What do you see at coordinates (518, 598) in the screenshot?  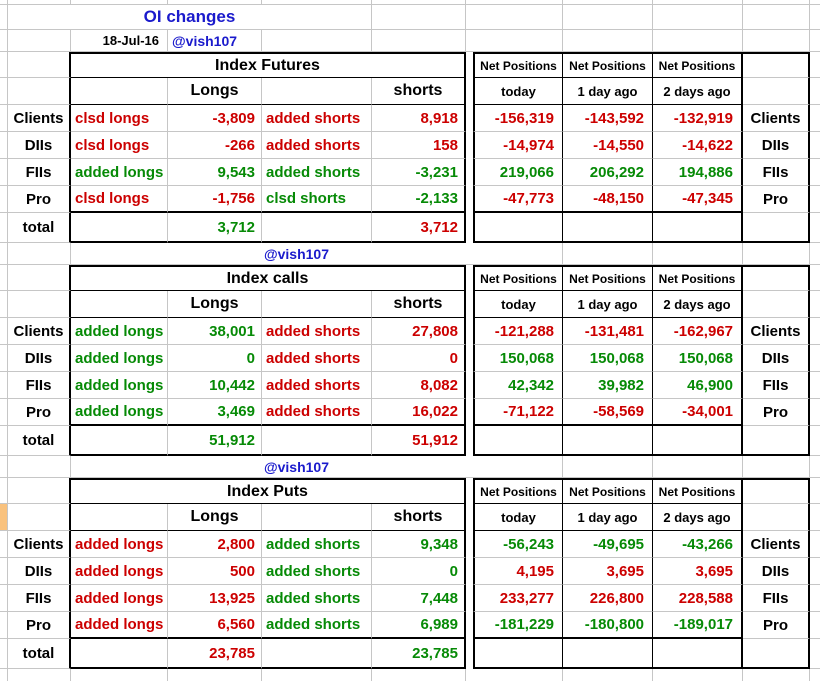 I see `net-today: 233,277` at bounding box center [518, 598].